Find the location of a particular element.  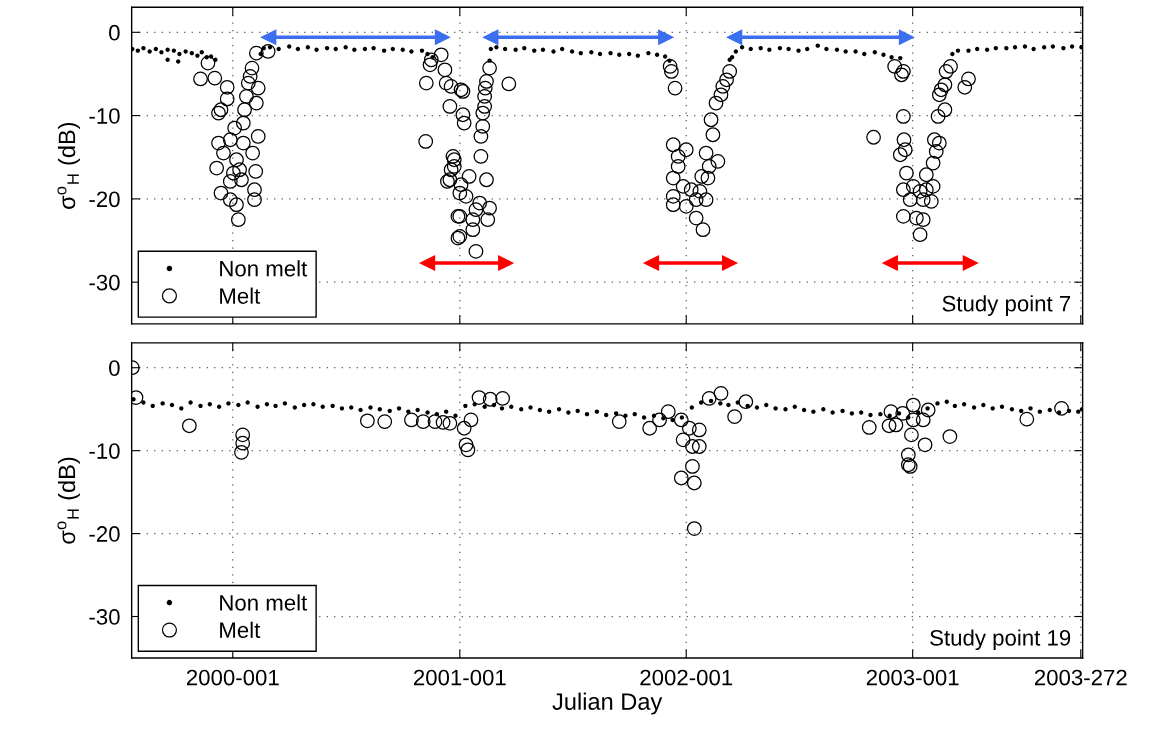

x-tick-label: 2000-001 is located at coordinates (232, 677).